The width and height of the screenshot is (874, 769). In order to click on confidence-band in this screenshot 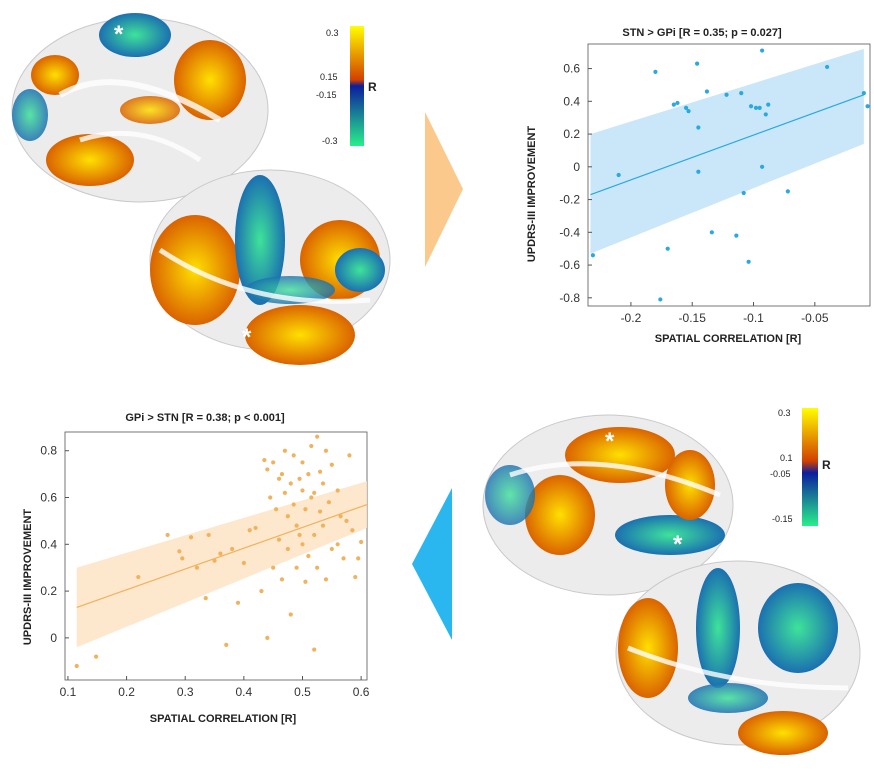, I will do `click(727, 151)`.